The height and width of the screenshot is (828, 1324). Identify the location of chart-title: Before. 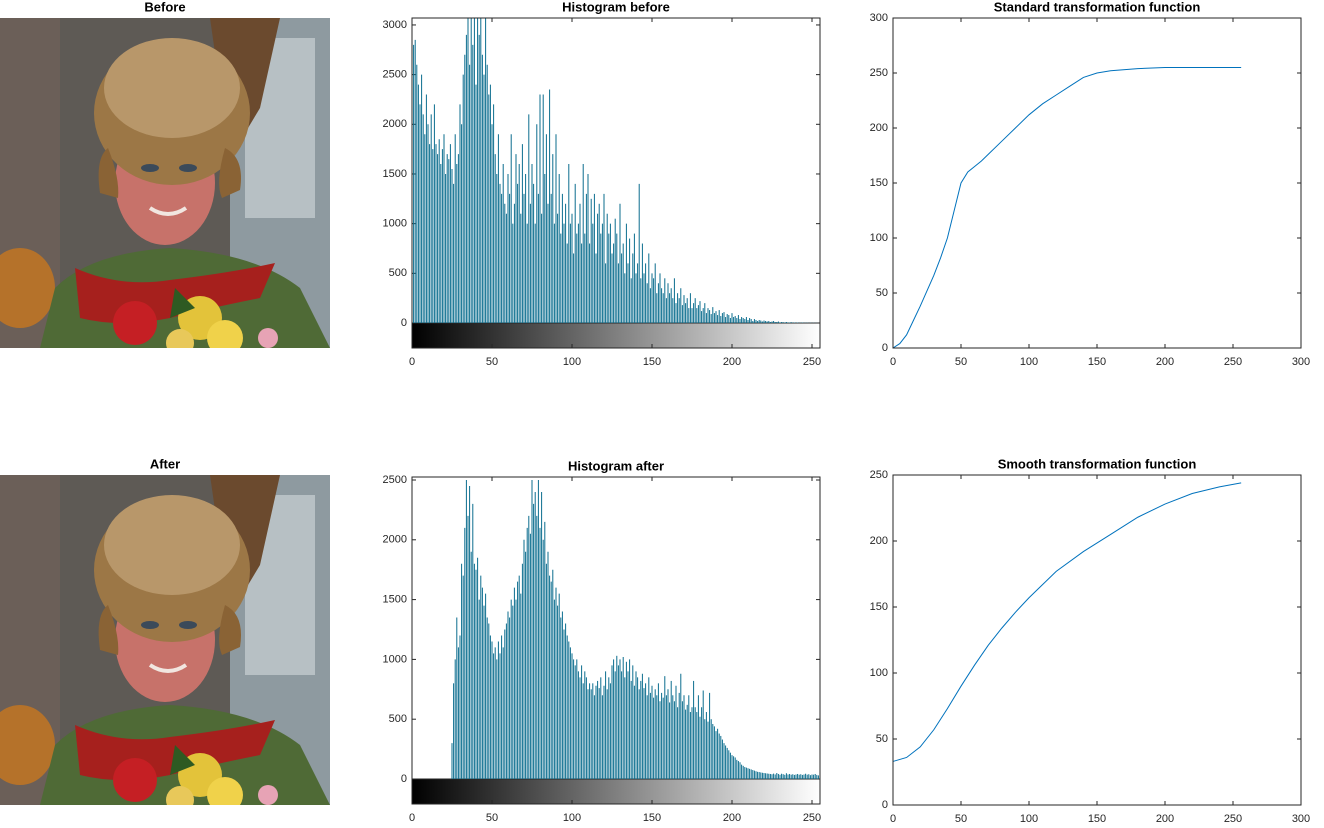
(164, 7).